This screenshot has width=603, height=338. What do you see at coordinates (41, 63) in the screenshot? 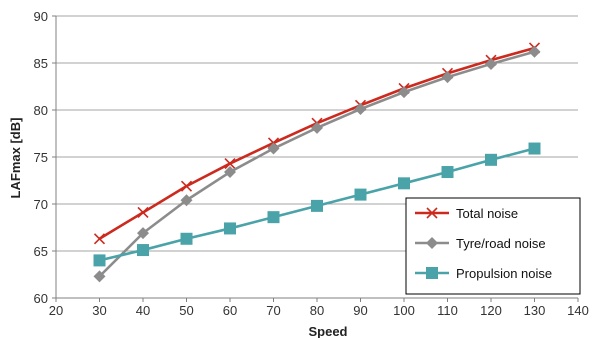
I see `y-tick-label: 85` at bounding box center [41, 63].